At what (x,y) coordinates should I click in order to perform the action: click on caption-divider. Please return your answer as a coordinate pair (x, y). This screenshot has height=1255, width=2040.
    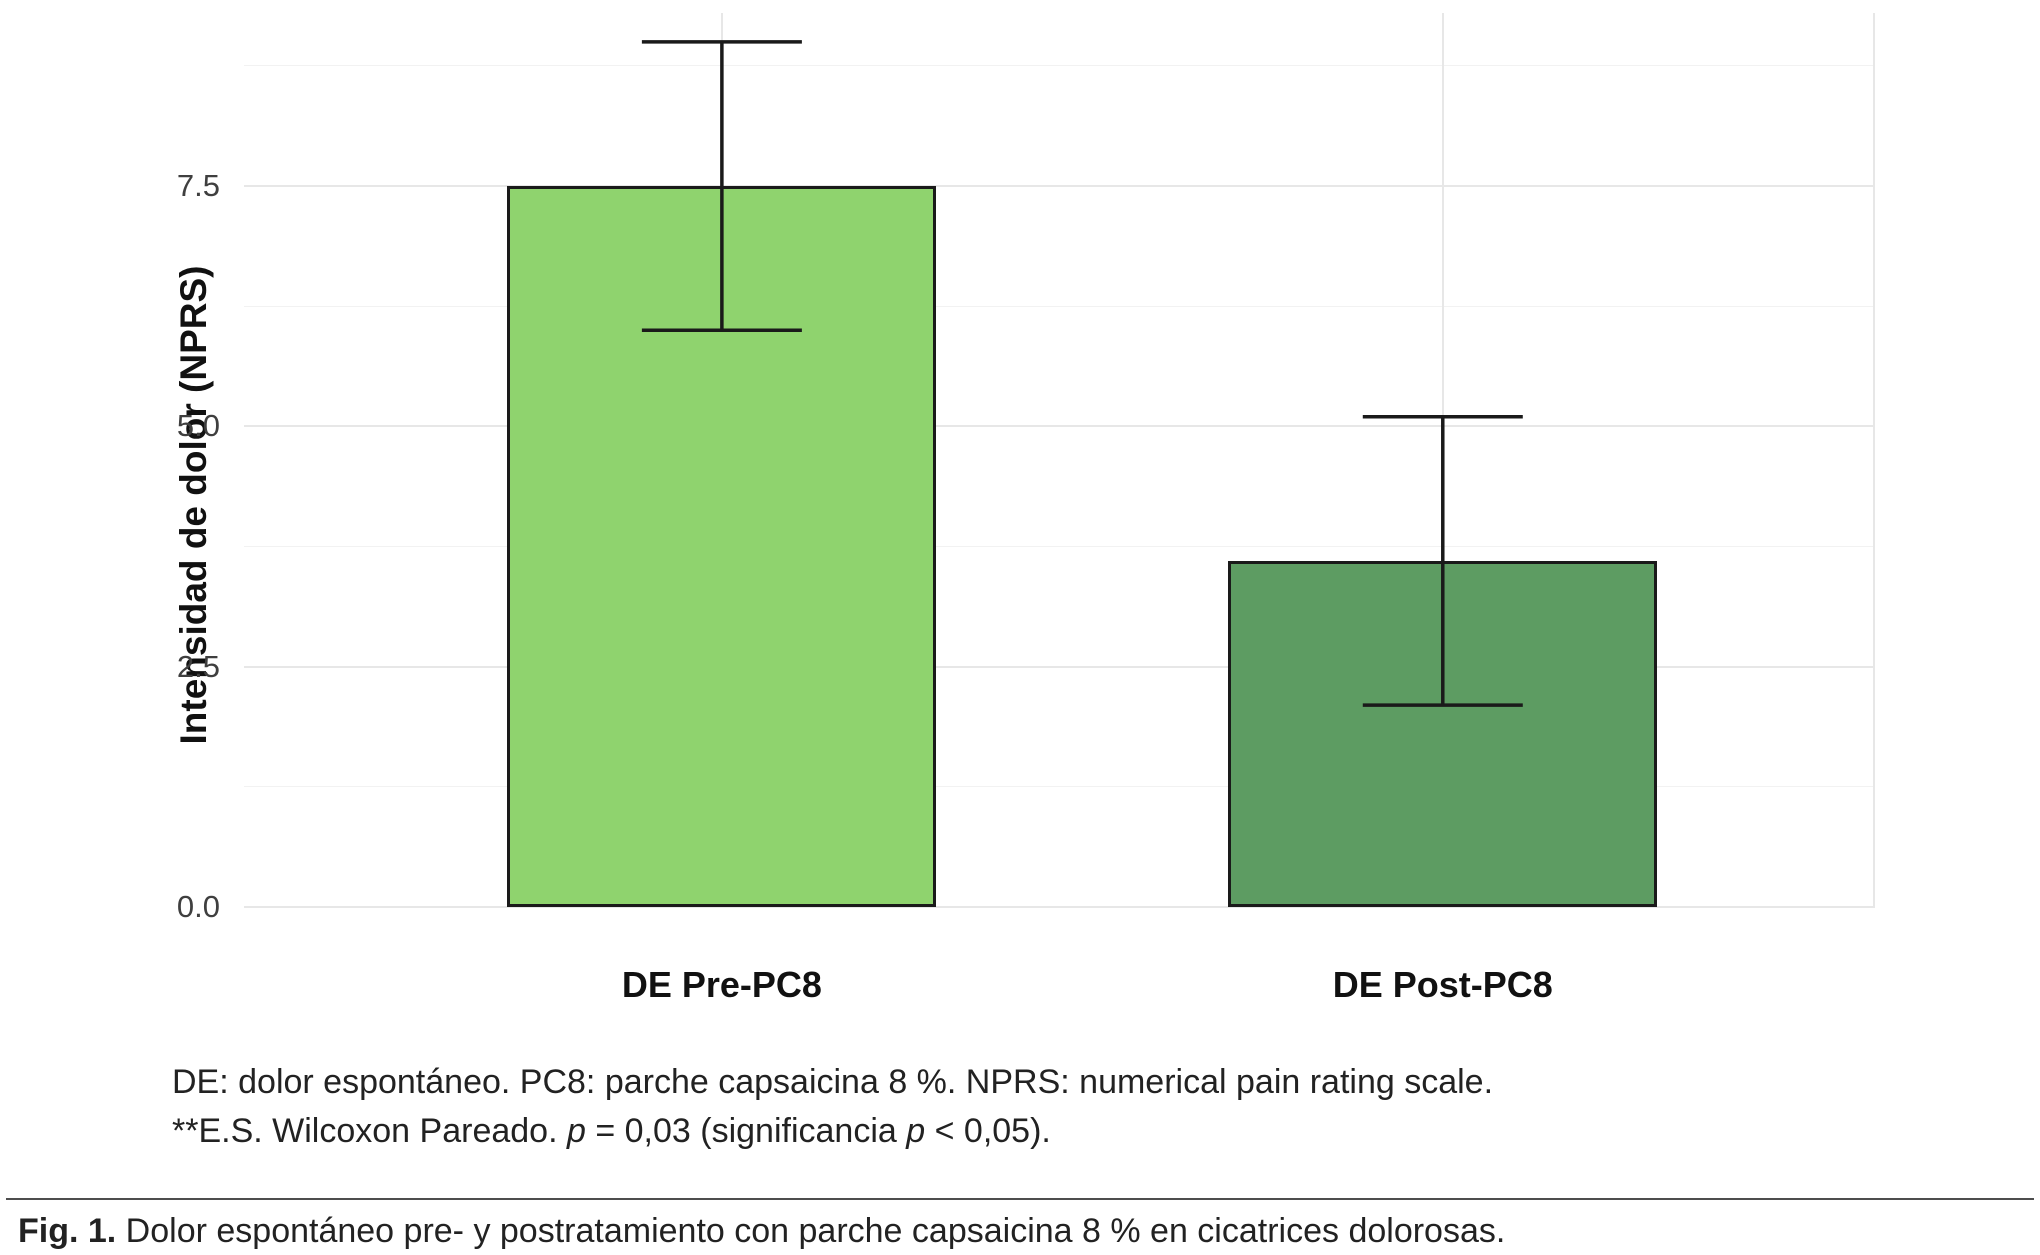
    Looking at the image, I should click on (1020, 1199).